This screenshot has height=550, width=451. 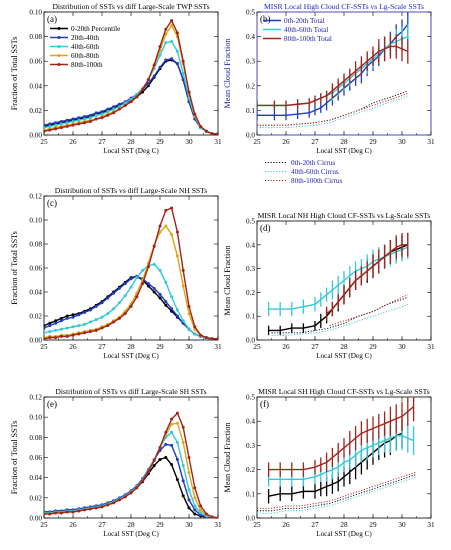 What do you see at coordinates (306, 30) in the screenshot?
I see `legend-label: 40th-60th Total` at bounding box center [306, 30].